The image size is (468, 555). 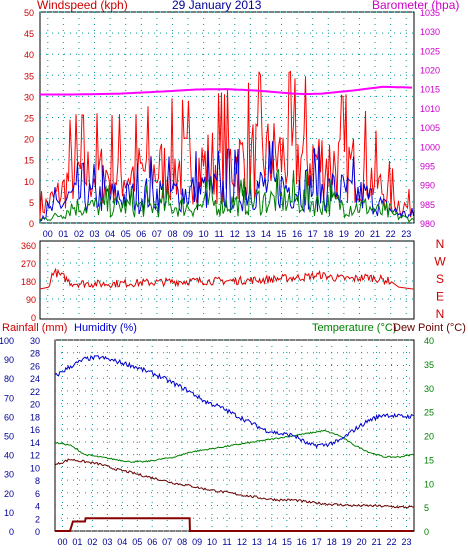 I want to click on rainfall-tick-label: 4, so click(x=37, y=507).